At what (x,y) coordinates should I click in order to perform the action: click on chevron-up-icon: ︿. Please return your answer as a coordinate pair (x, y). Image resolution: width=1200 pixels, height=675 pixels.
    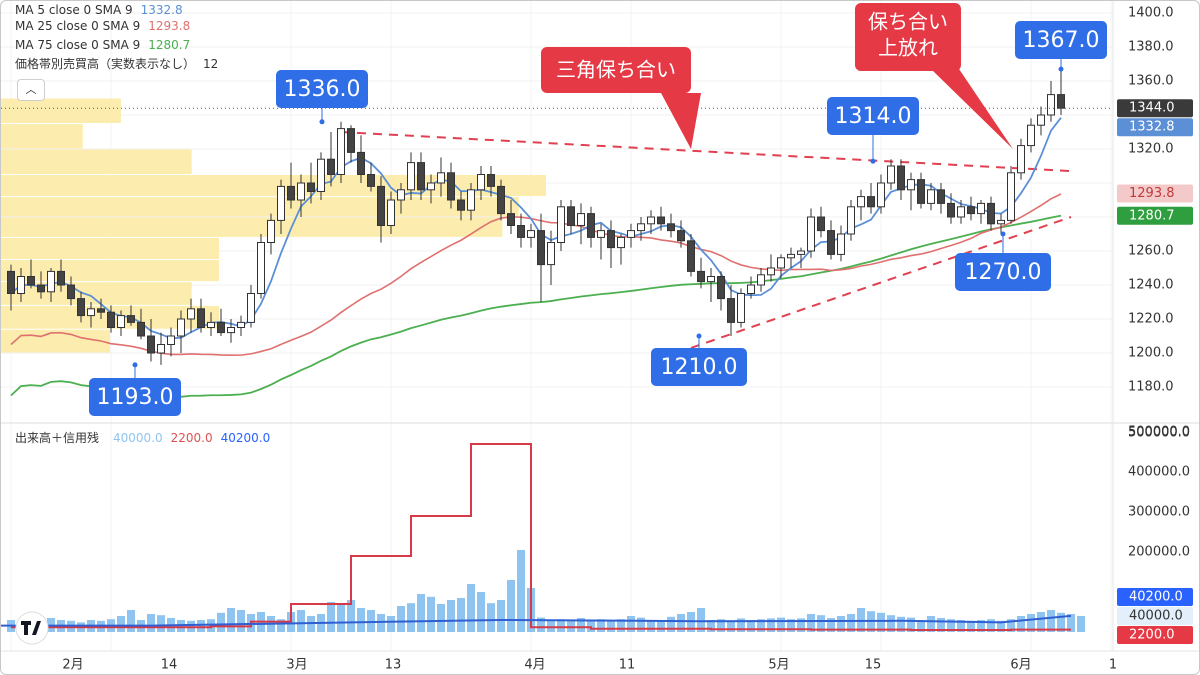
    Looking at the image, I should click on (31, 89).